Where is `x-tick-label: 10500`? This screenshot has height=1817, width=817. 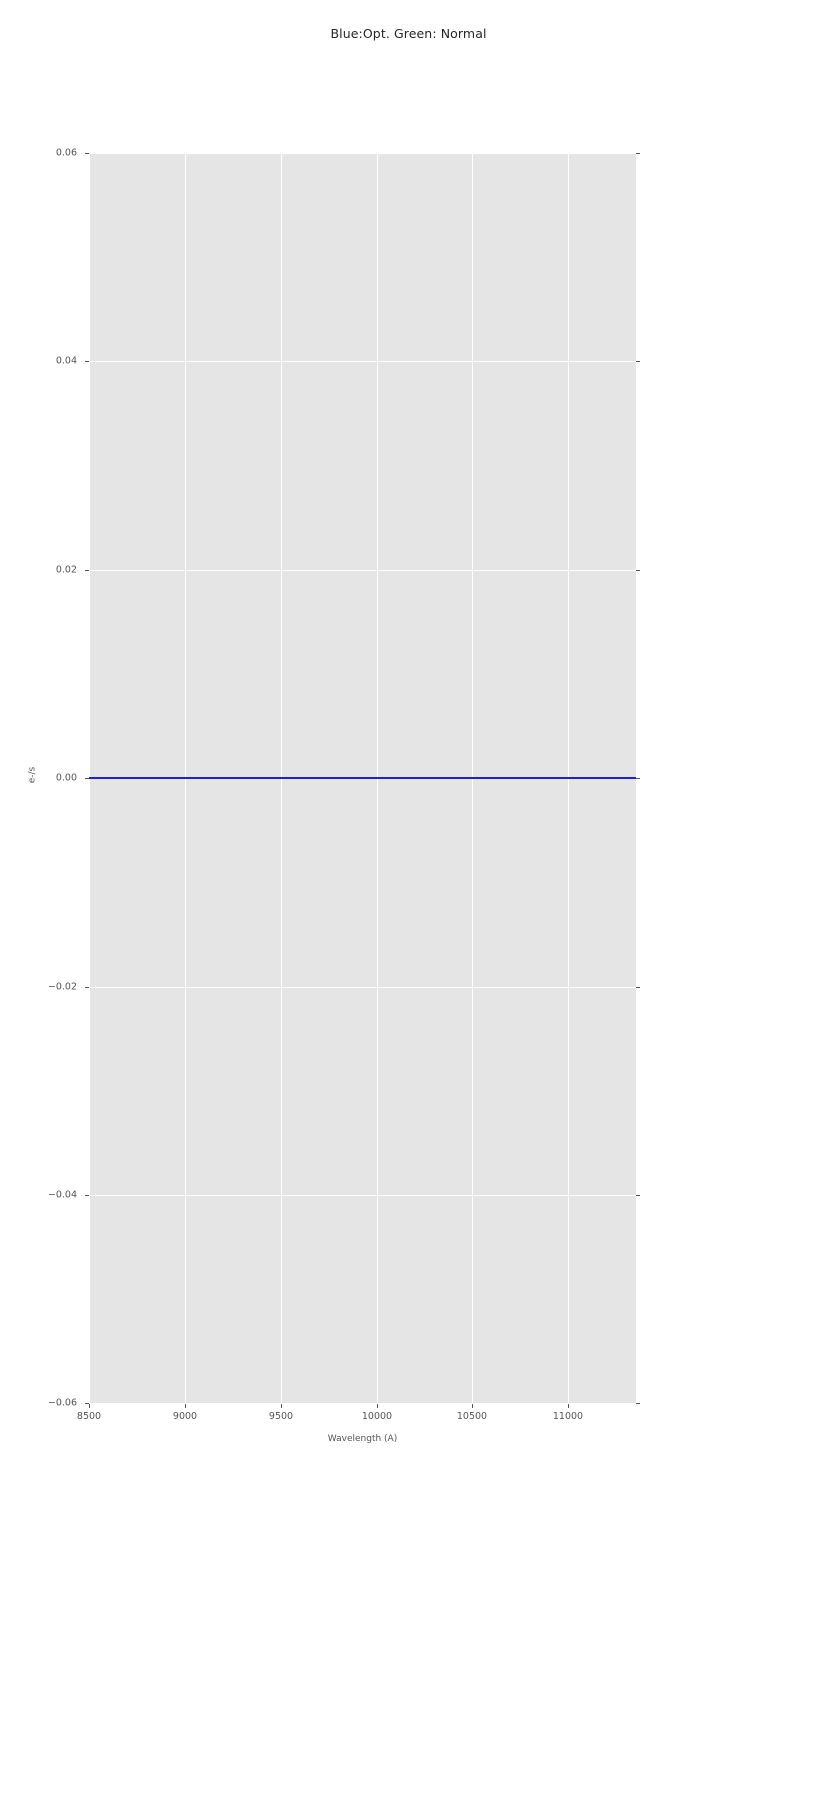
x-tick-label: 10500 is located at coordinates (472, 1416).